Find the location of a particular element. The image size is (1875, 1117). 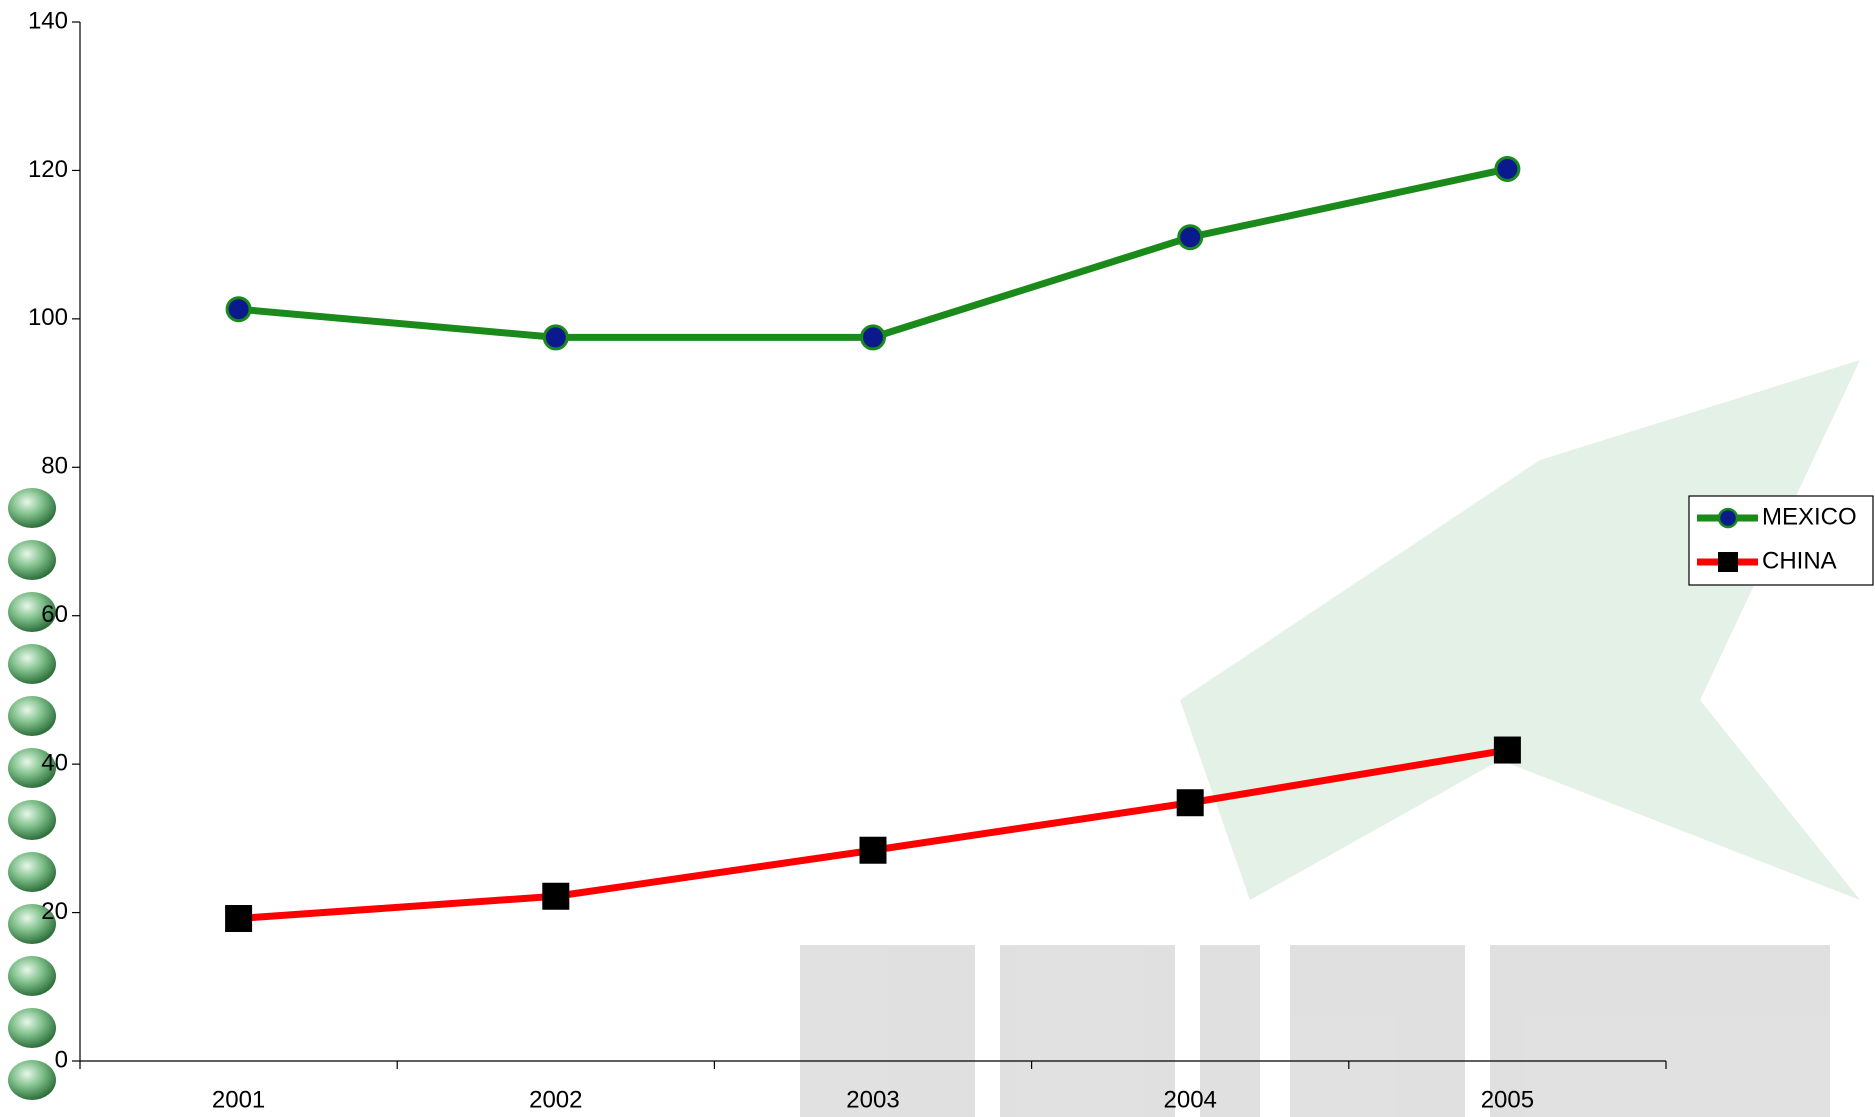

legend-label: MEXICO is located at coordinates (1809, 516).